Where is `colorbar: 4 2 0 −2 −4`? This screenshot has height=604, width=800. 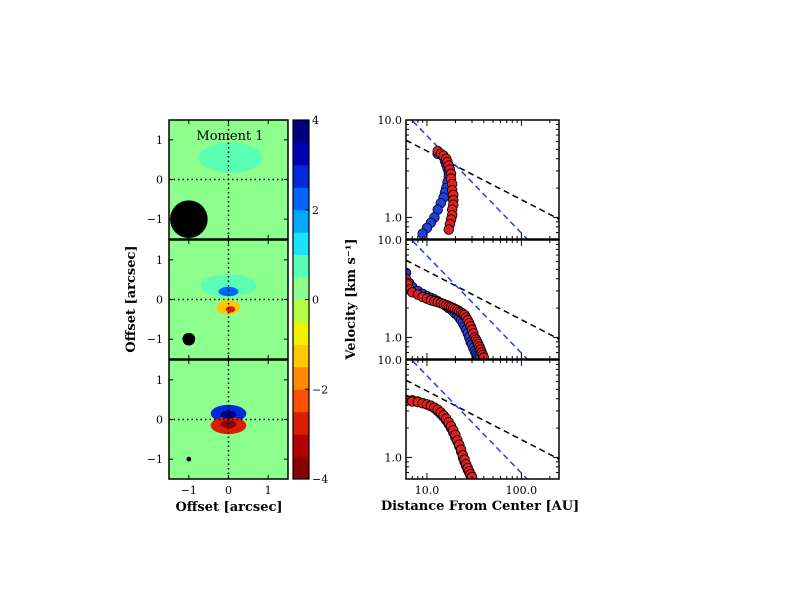
colorbar: 4 2 0 −2 −4 is located at coordinates (310, 300).